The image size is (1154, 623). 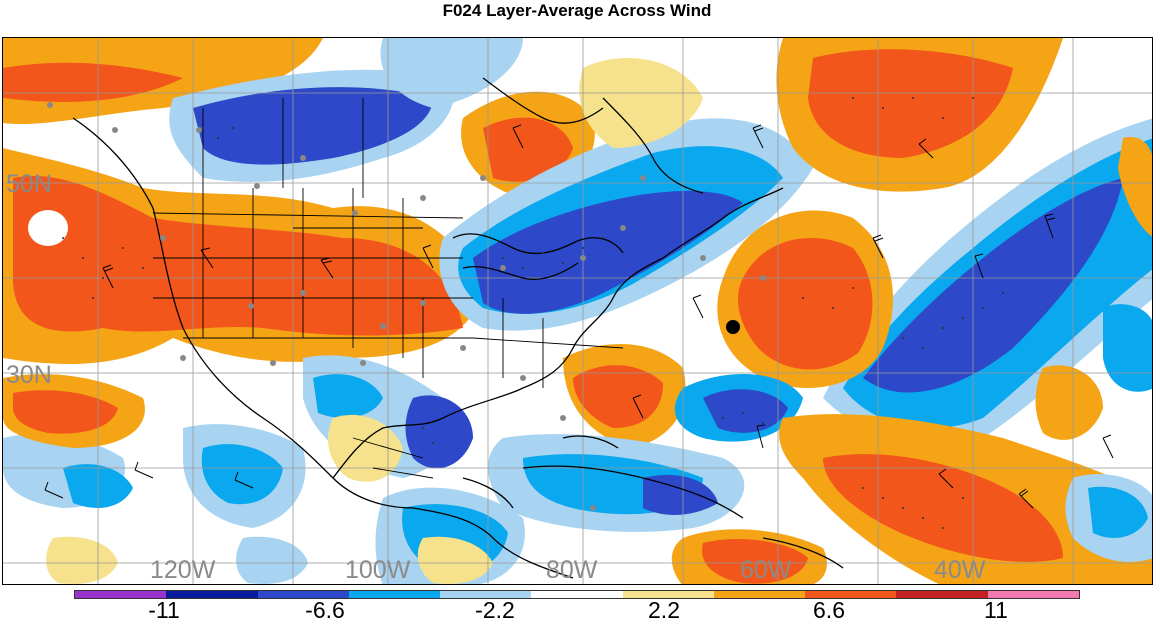 I want to click on legend-tick-label: -6.6, so click(x=325, y=610).